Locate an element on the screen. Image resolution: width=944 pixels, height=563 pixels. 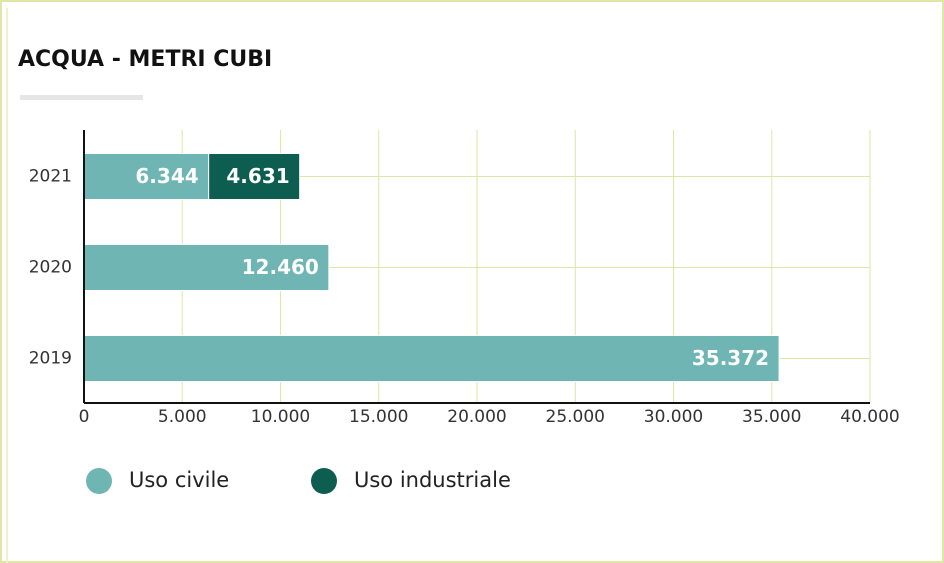
value-label: 35.372 is located at coordinates (730, 358).